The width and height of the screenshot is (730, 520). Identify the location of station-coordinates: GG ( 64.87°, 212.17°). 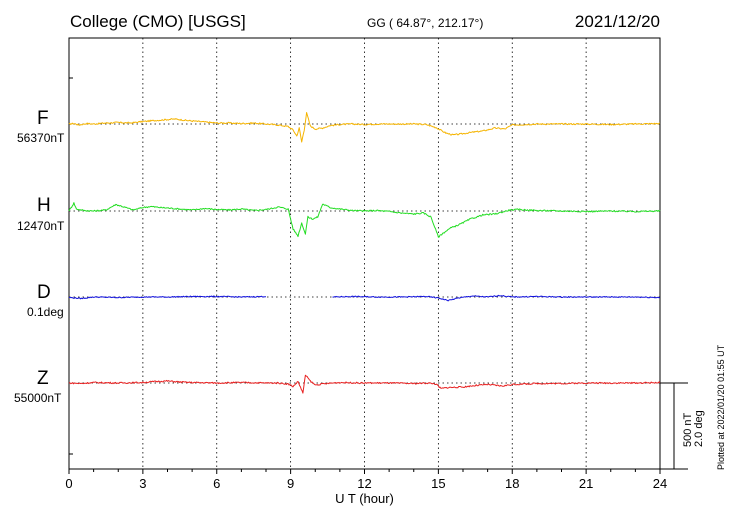
(425, 23).